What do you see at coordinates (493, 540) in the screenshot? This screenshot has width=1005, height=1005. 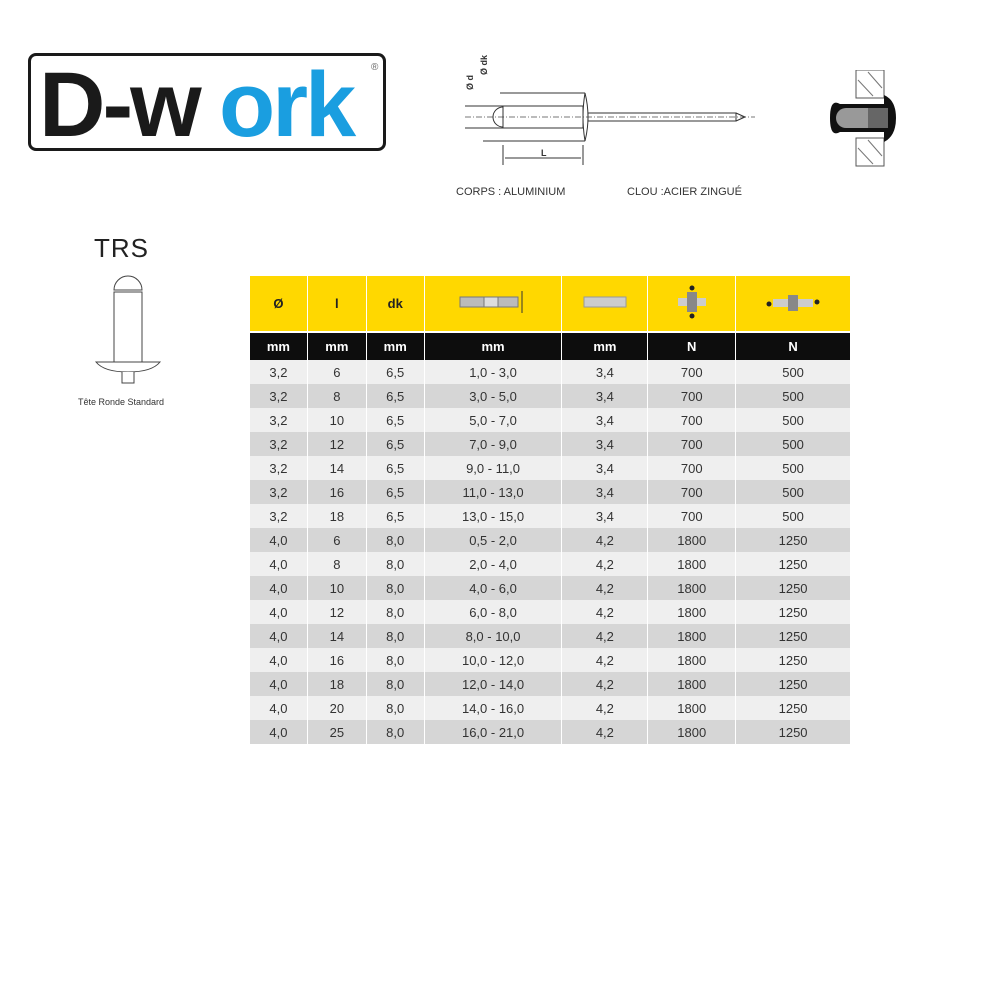 I see `table-cell: 0,5 - 2,0` at bounding box center [493, 540].